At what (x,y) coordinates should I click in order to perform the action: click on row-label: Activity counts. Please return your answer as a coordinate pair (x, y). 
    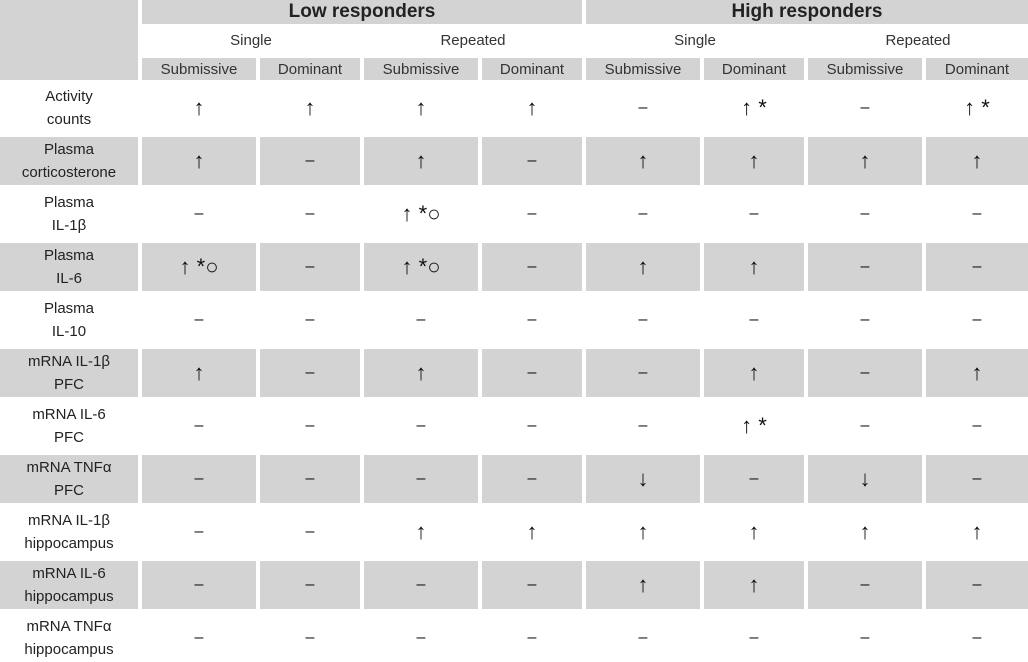
    Looking at the image, I should click on (69, 108).